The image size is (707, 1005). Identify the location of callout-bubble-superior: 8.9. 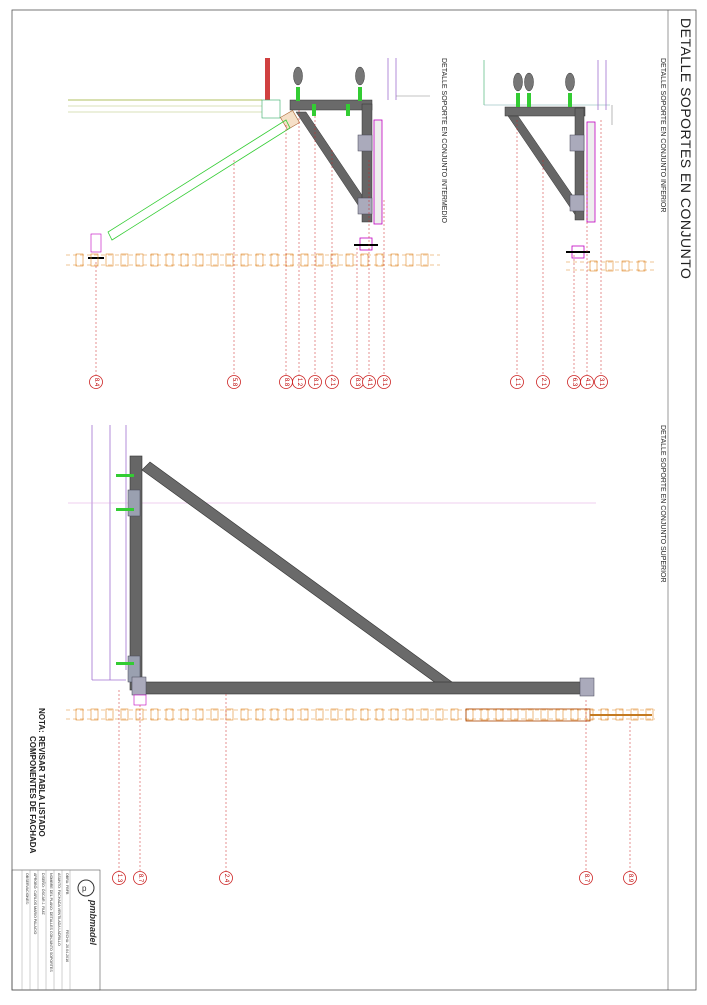
(630, 878).